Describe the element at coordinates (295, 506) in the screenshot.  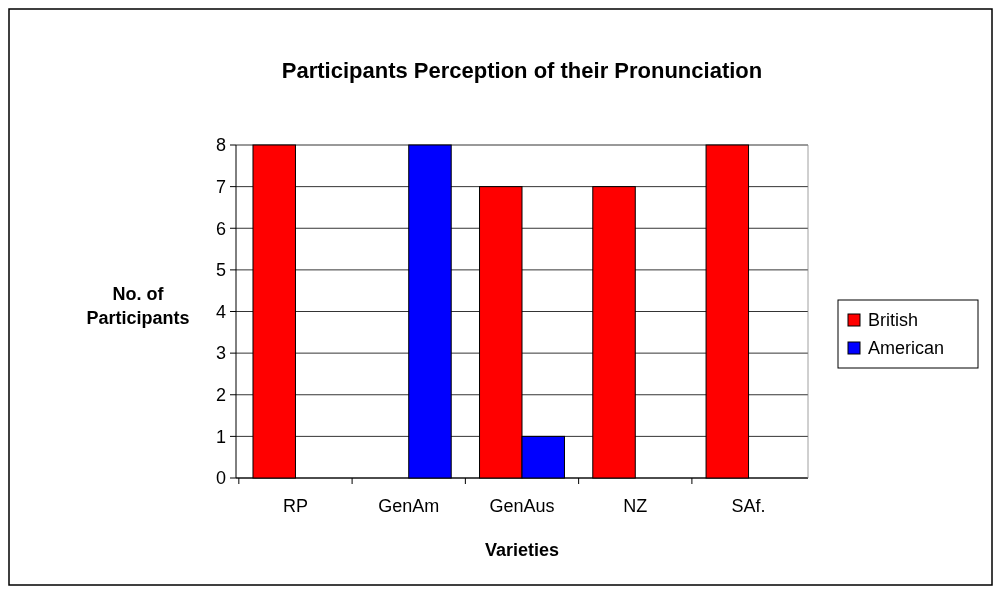
I see `x-tick-label: RP` at that location.